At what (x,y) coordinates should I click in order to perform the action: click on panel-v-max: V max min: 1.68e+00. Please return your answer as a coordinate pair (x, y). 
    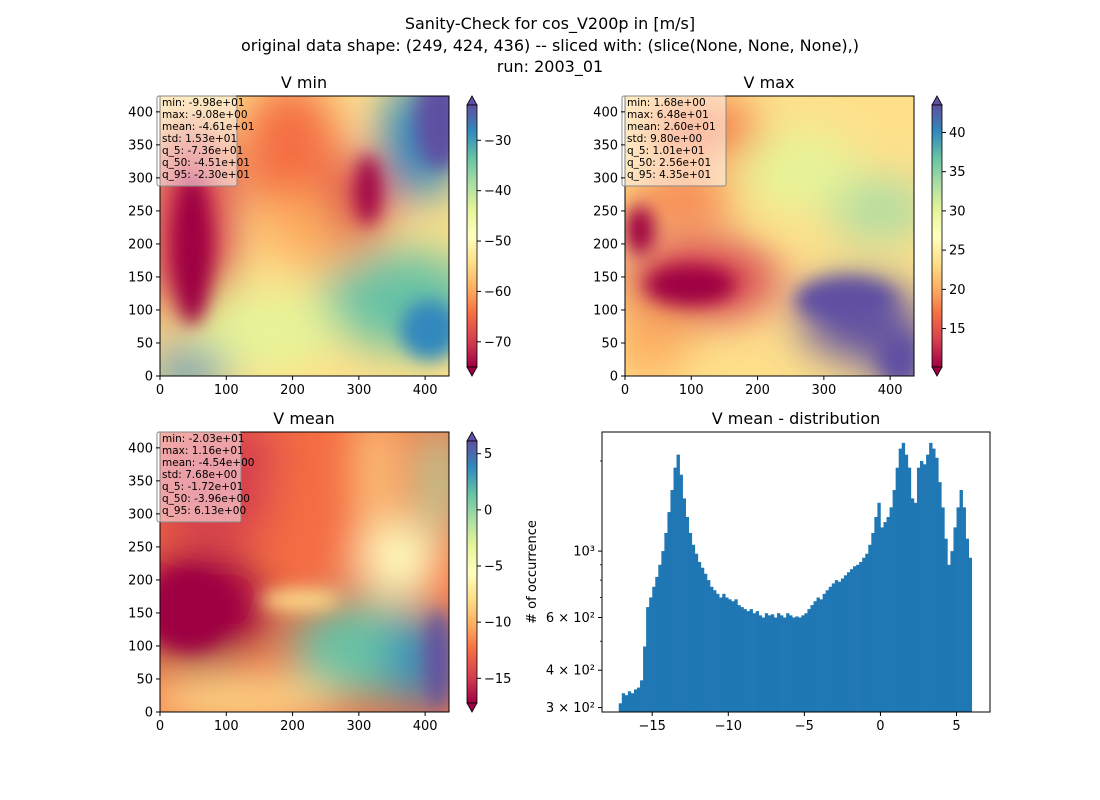
    Looking at the image, I should click on (779, 235).